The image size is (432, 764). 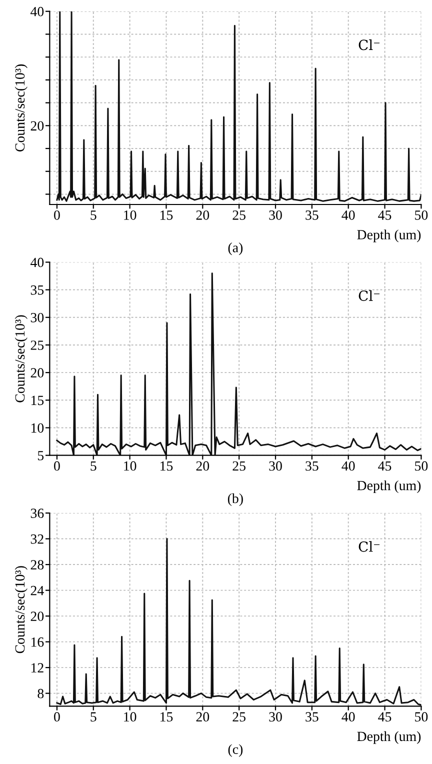 What do you see at coordinates (37, 513) in the screenshot?
I see `y-tick-label: 36` at bounding box center [37, 513].